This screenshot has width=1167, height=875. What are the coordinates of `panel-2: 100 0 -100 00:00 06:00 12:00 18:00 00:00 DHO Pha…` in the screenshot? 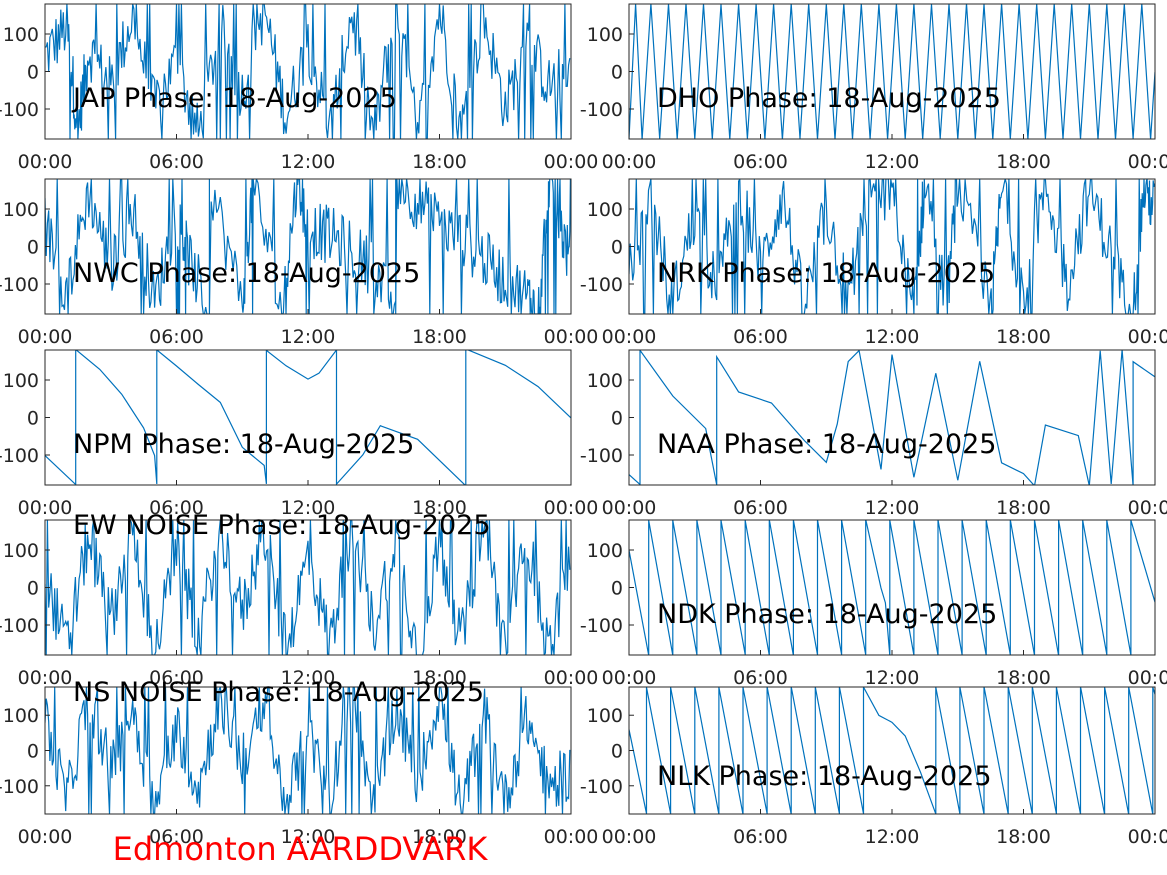 It's located at (873, 88).